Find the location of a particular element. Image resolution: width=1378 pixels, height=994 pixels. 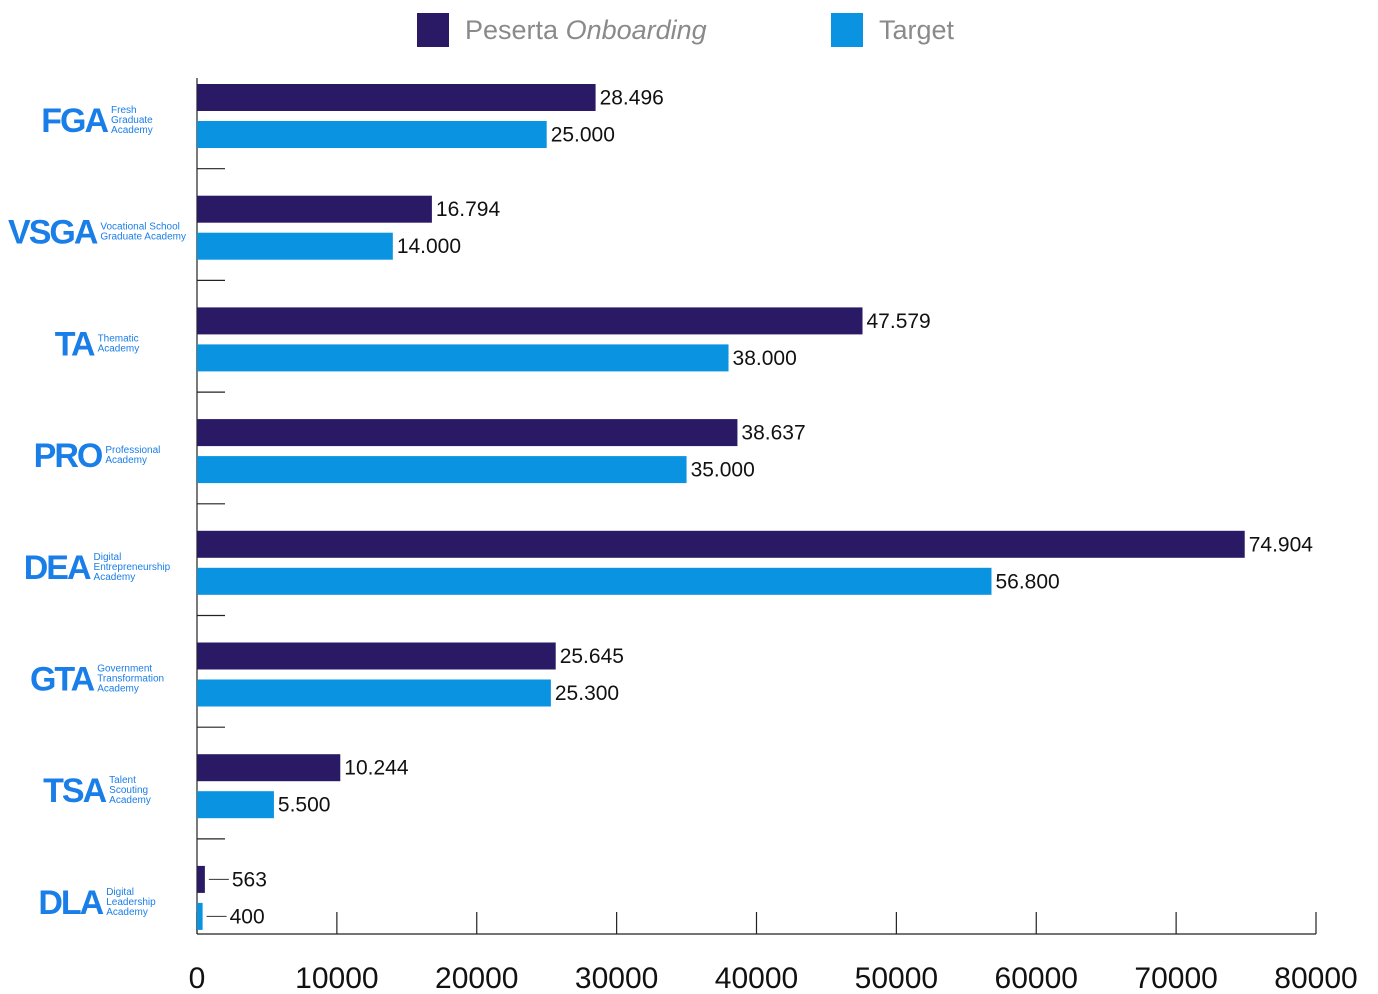

x-tick-label: 10000 is located at coordinates (336, 978).